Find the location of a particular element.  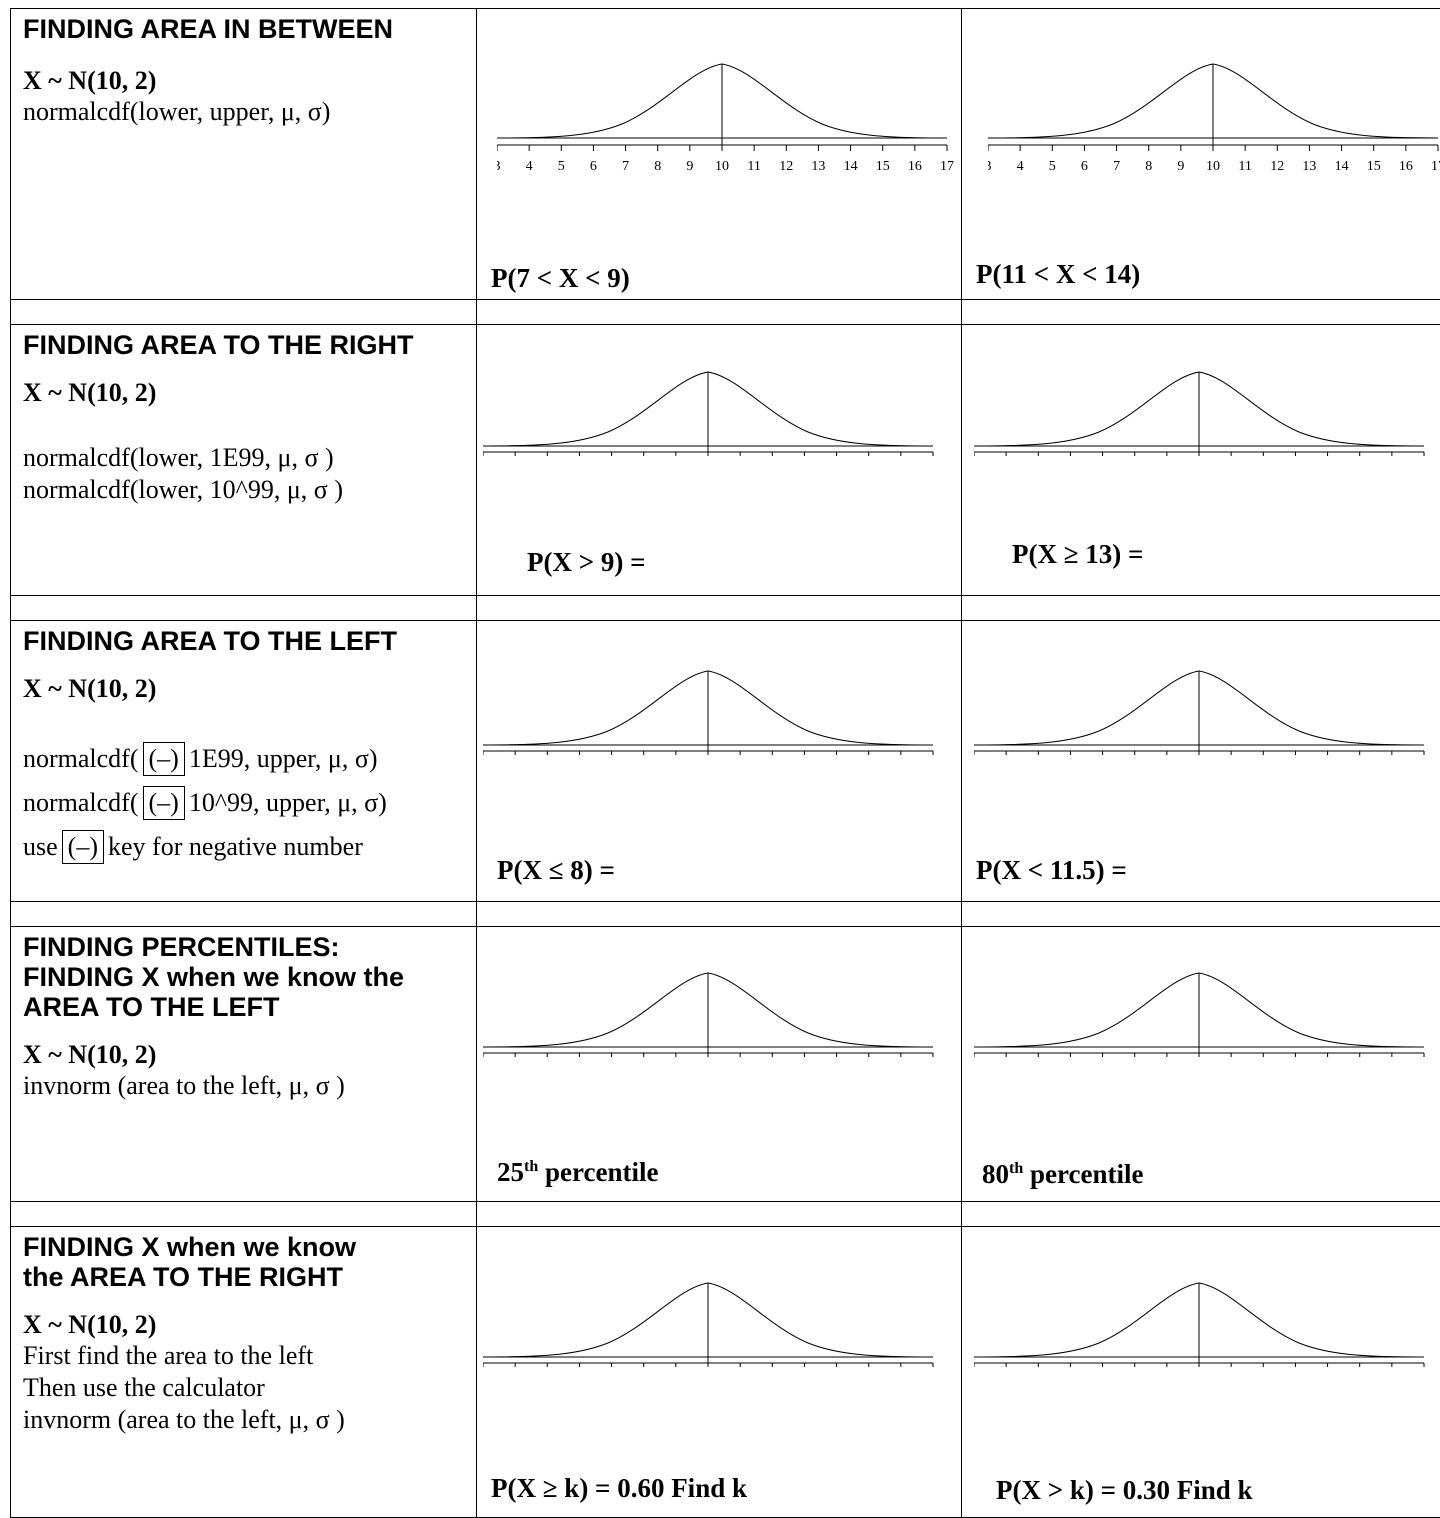

problem-cell: P(X ≥ k) = 0.60 Find k is located at coordinates (719, 1372).